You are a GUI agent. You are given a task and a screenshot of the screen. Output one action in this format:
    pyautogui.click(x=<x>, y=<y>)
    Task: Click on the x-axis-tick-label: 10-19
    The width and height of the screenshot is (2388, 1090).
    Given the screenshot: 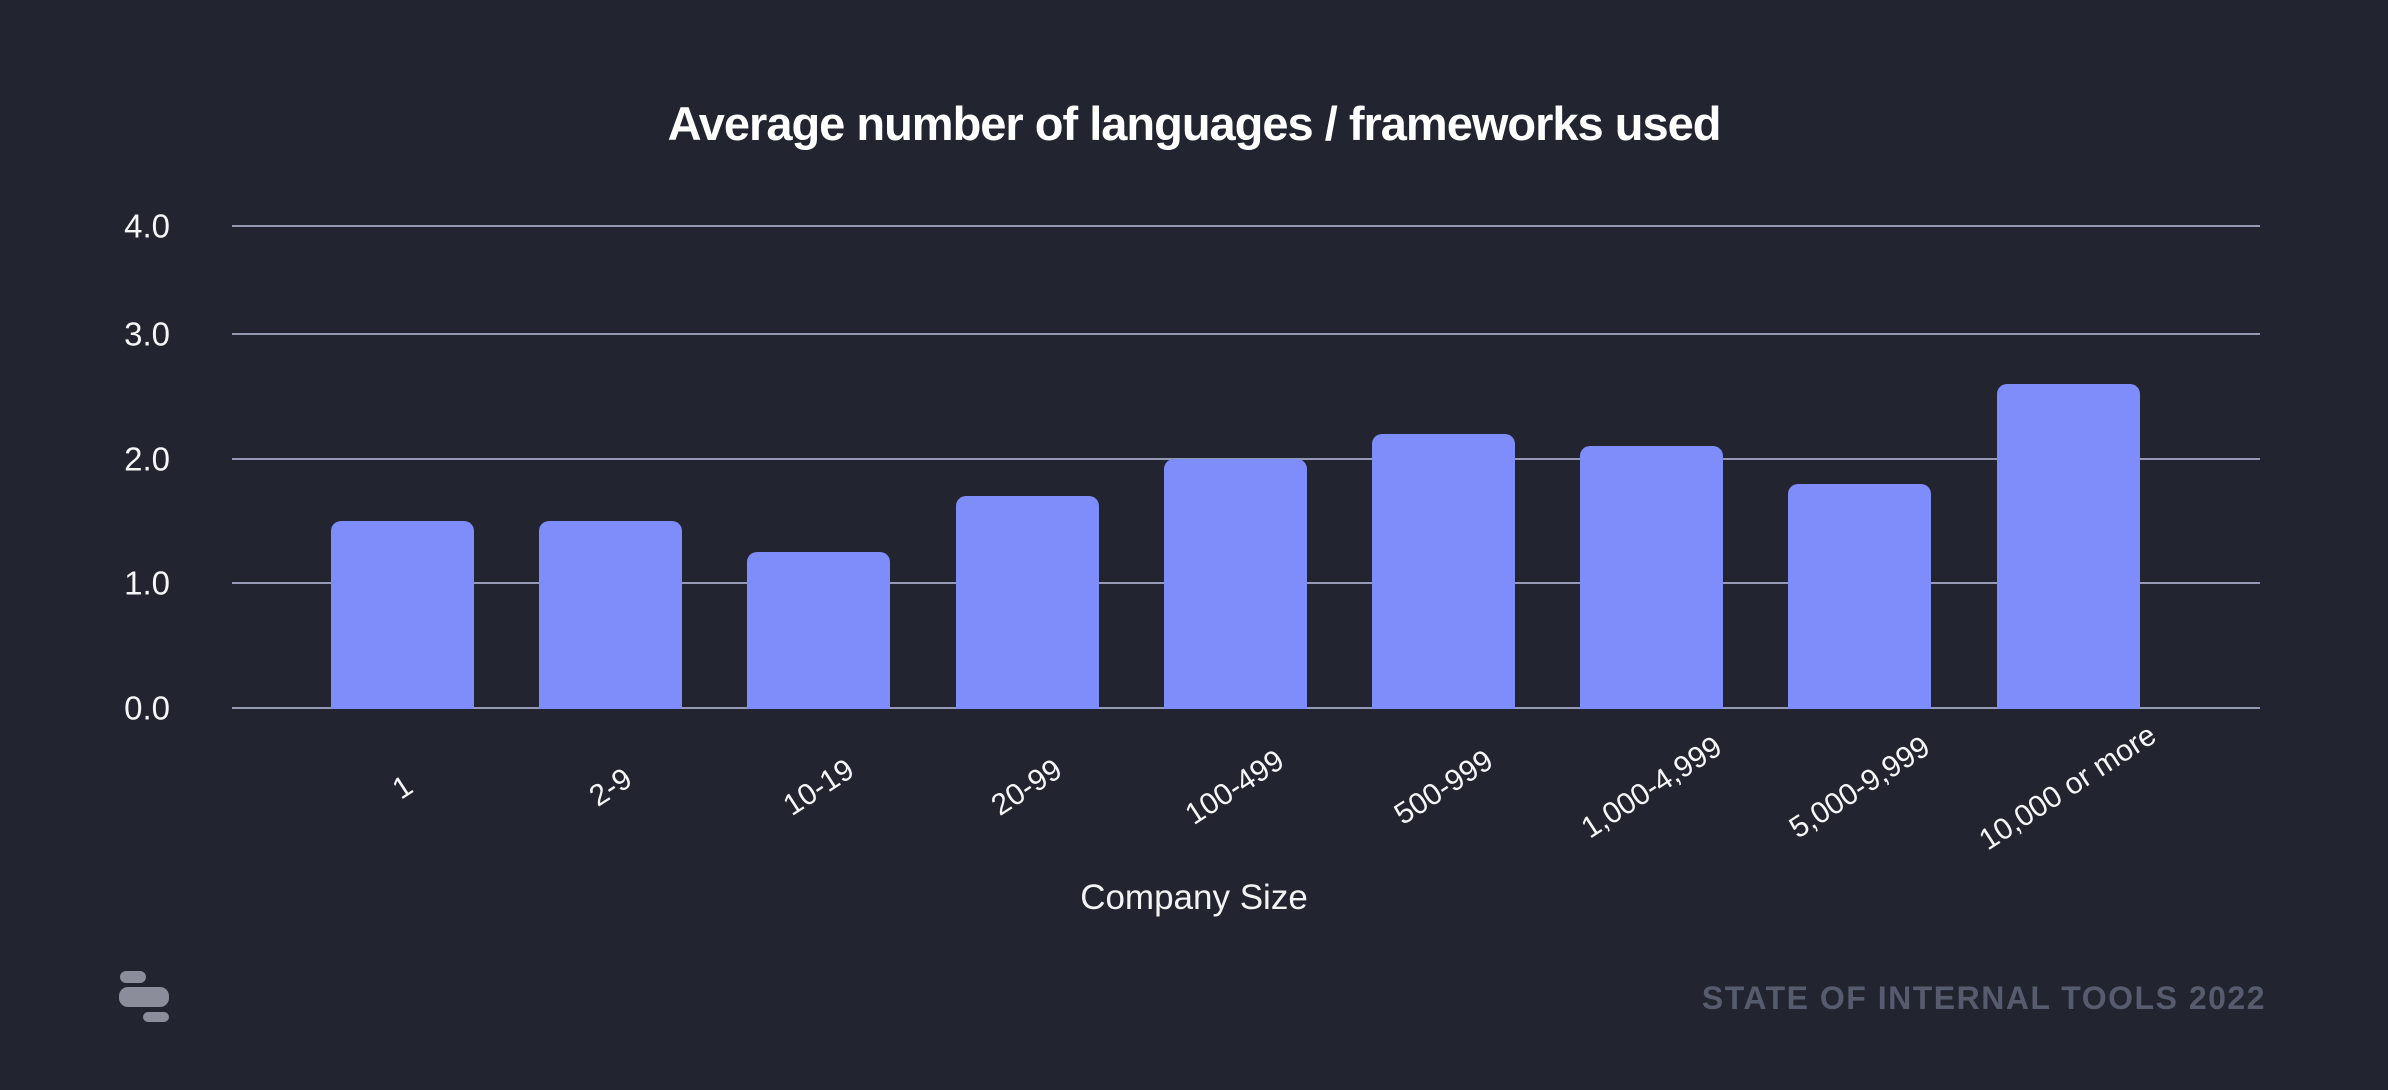 What is the action you would take?
    pyautogui.click(x=818, y=787)
    